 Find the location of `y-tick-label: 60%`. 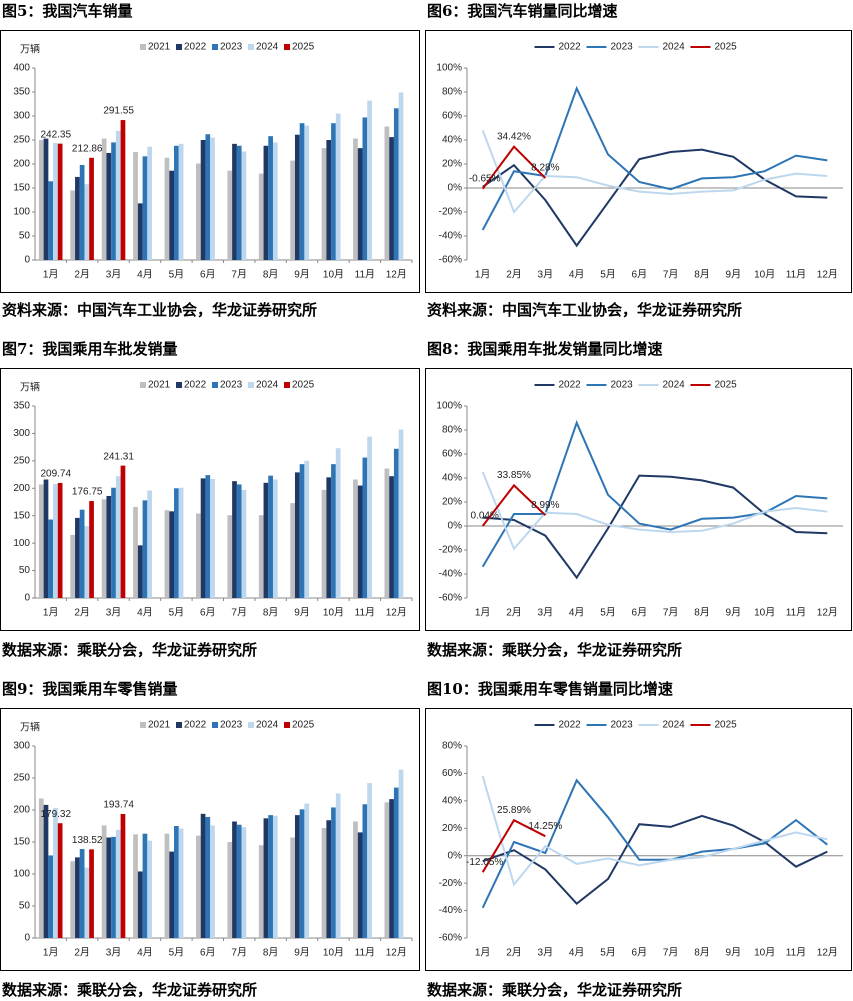

y-tick-label: 60% is located at coordinates (452, 116).